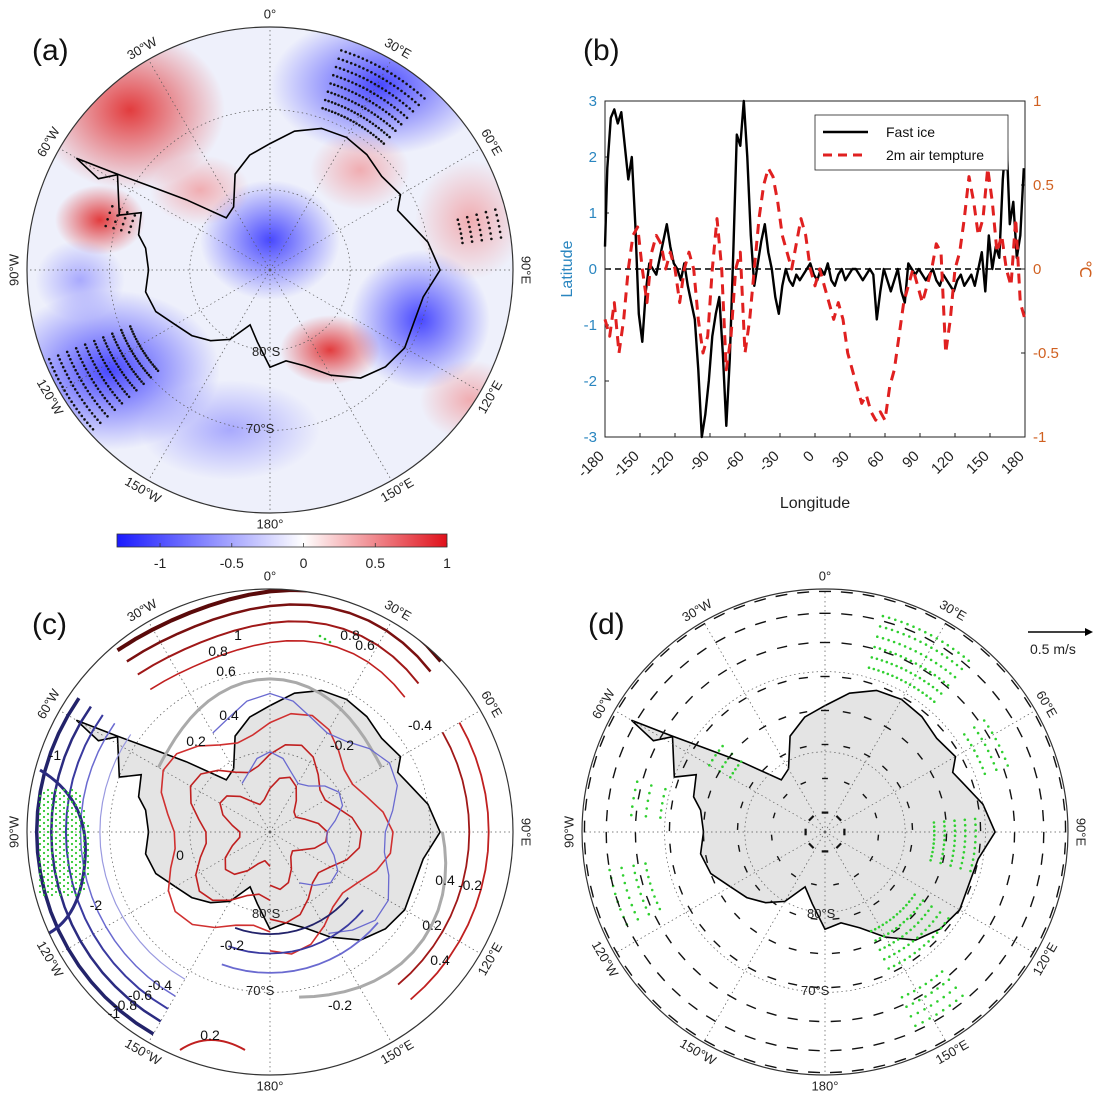 The image size is (1097, 1097). What do you see at coordinates (910, 132) in the screenshot?
I see `legend-label-fast-ice: Fast ice` at bounding box center [910, 132].